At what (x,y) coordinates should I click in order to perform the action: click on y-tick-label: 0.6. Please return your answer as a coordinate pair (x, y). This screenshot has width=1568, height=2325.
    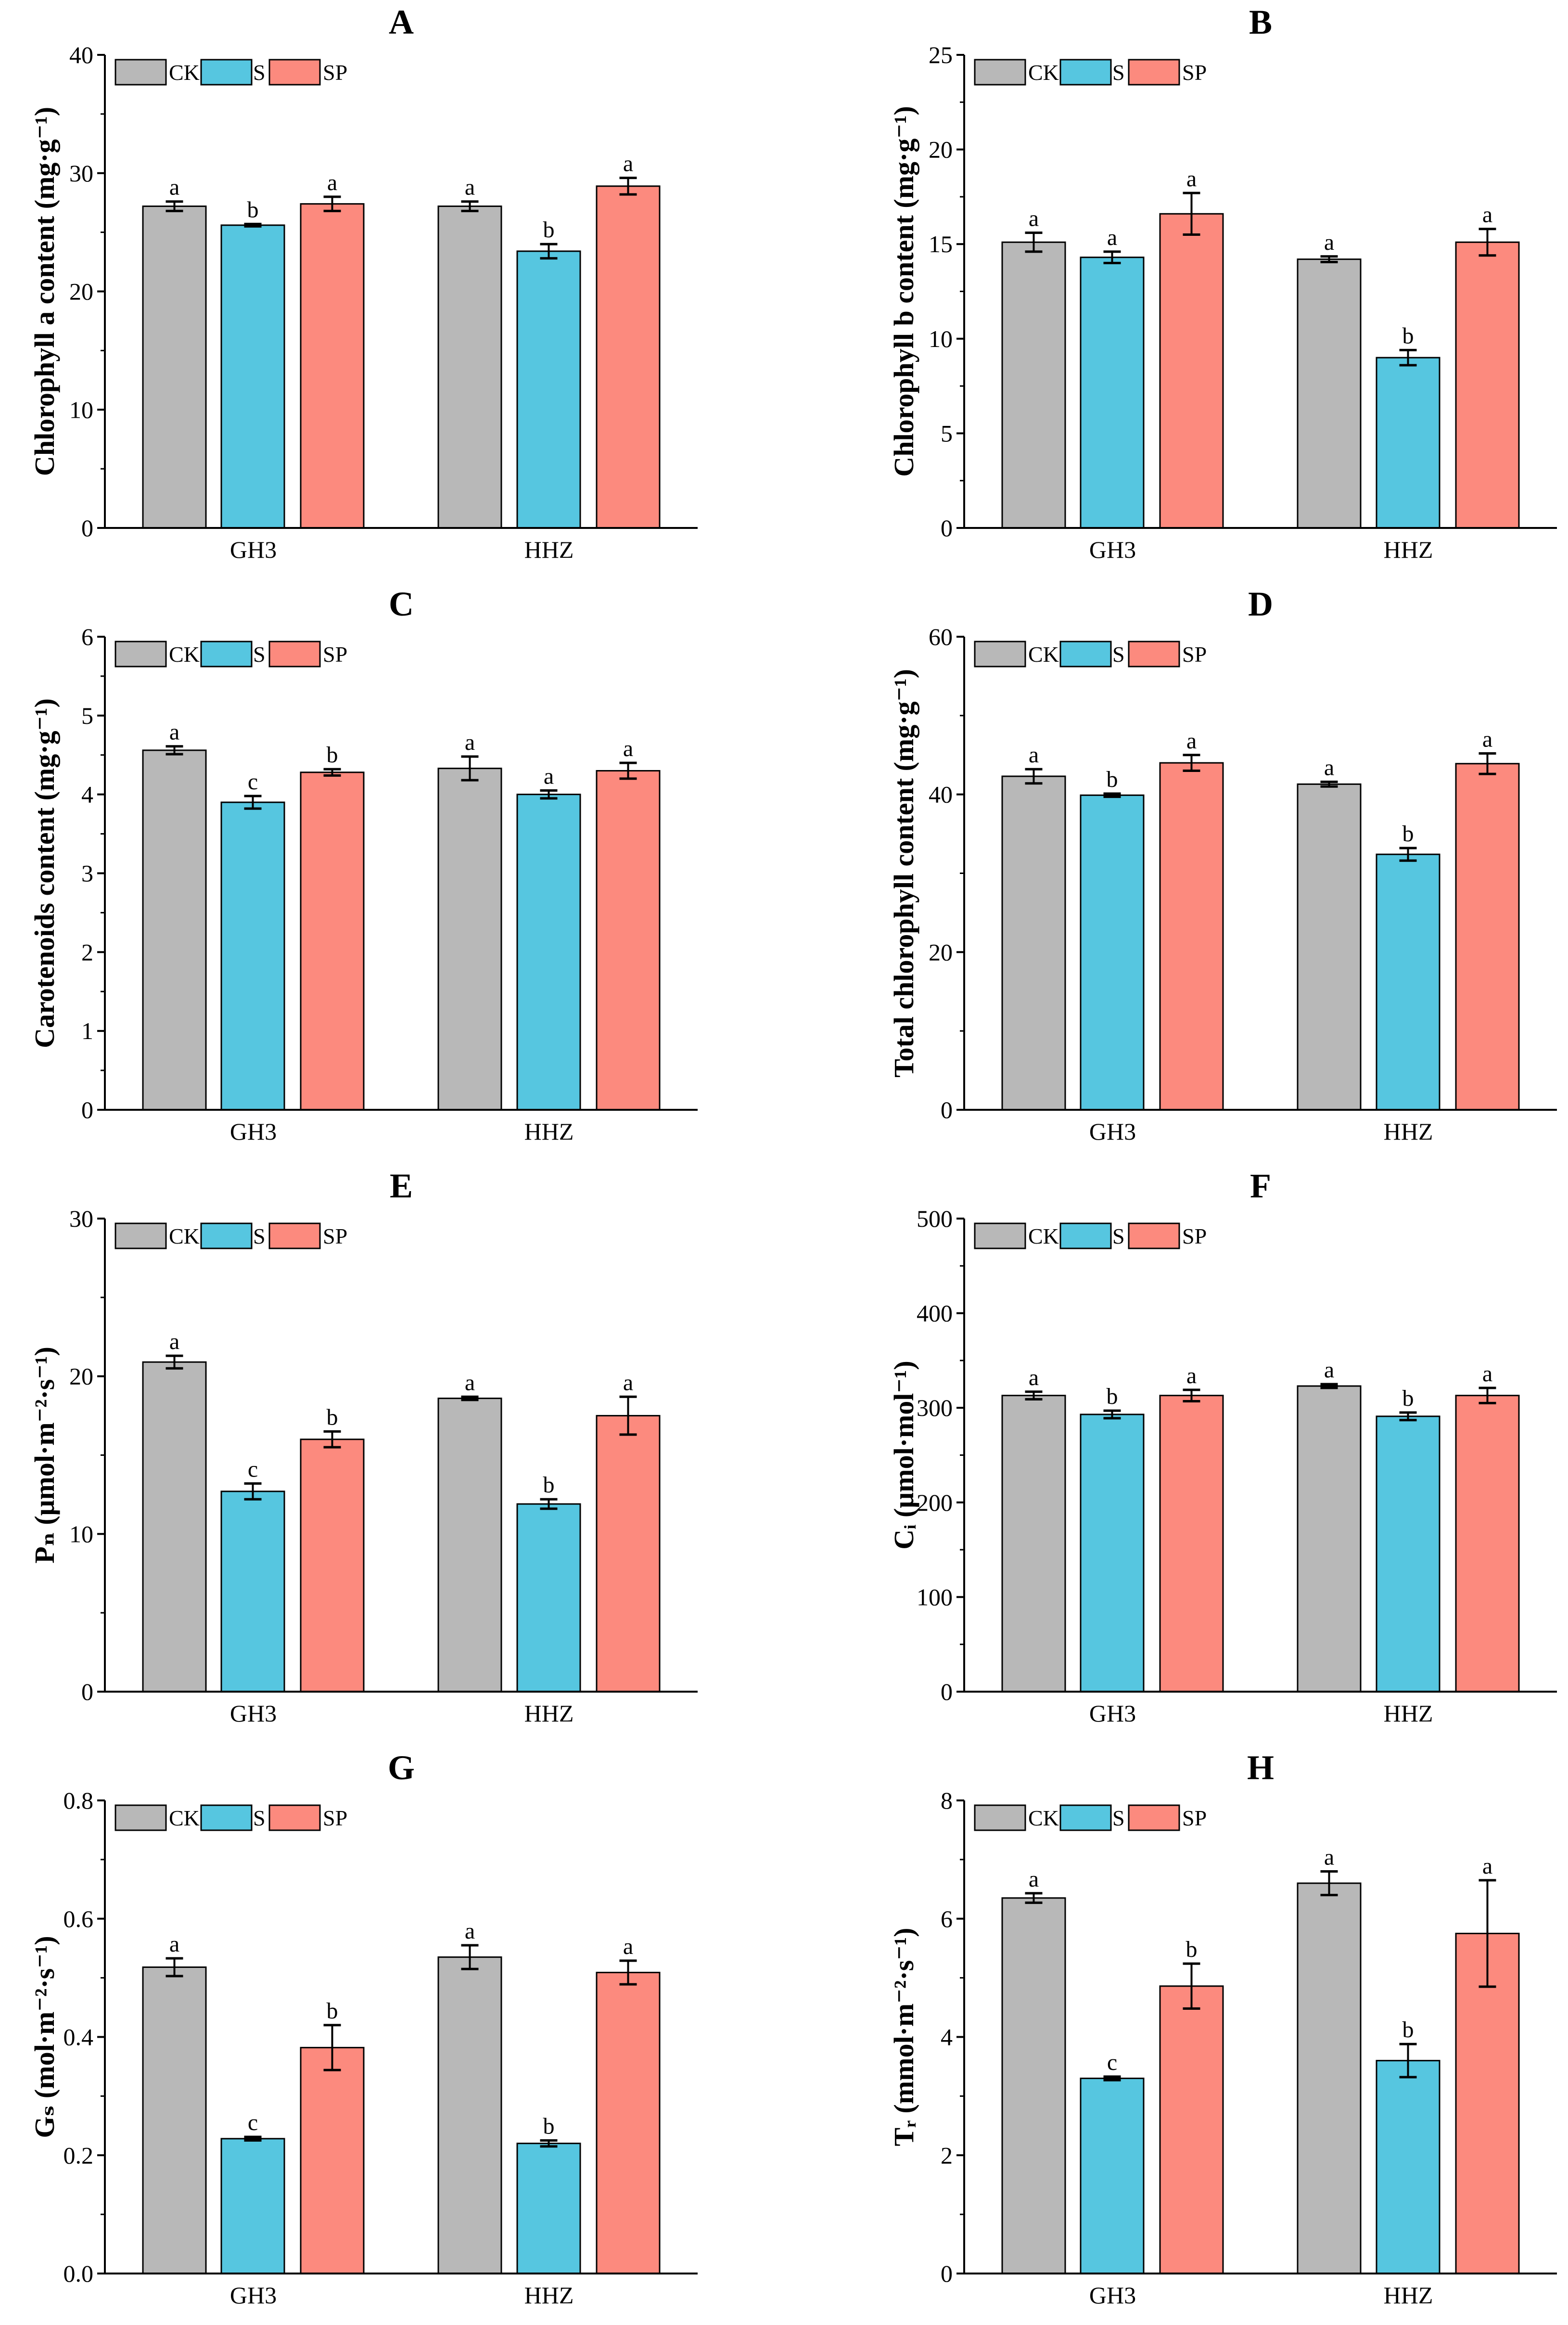
    Looking at the image, I should click on (79, 1918).